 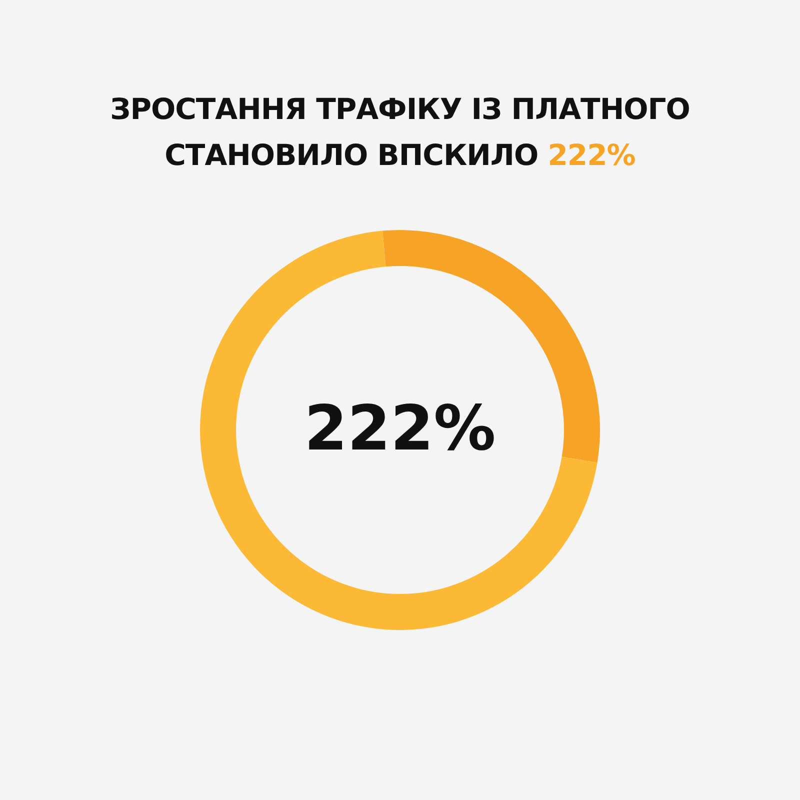 I want to click on chart-title: ЗРОСТАННЯ ТРАФІКУ ІЗ ПЛАТНОГО СТАНОВИЛО ВПСКИЛО 222%, so click(x=400, y=132).